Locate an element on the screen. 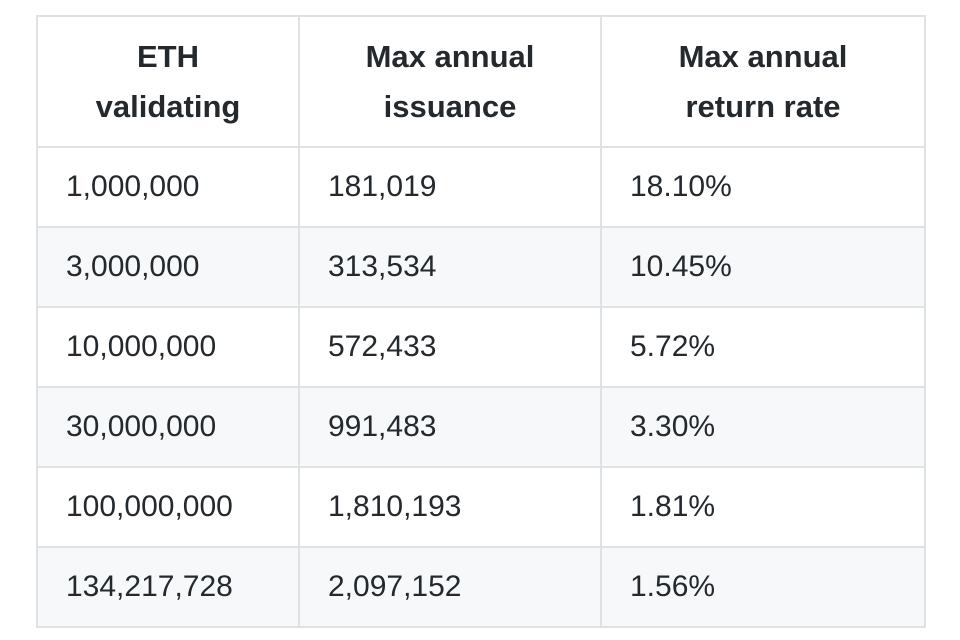 This screenshot has width=960, height=640. cell-eth-validating: 100,000,000 is located at coordinates (168, 507).